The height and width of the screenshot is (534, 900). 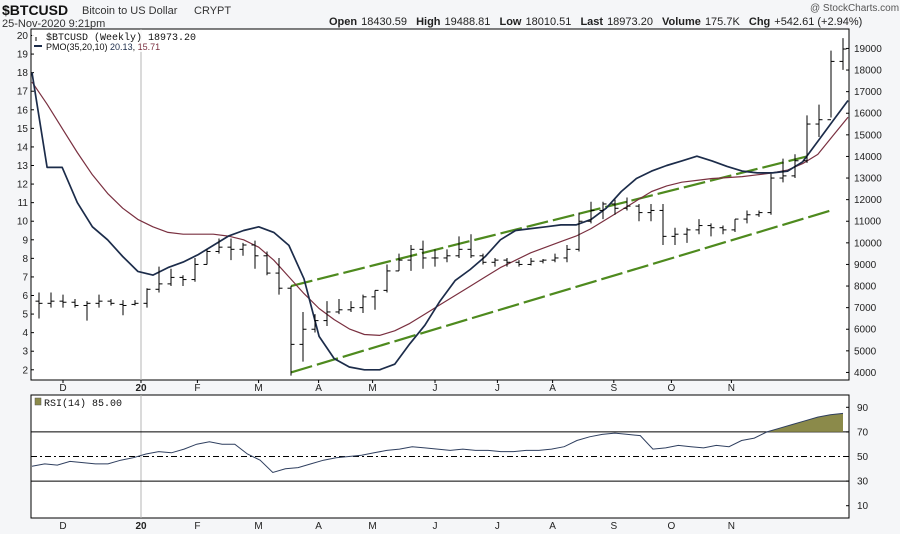 I want to click on rsi-legend-swatch, so click(x=38, y=401).